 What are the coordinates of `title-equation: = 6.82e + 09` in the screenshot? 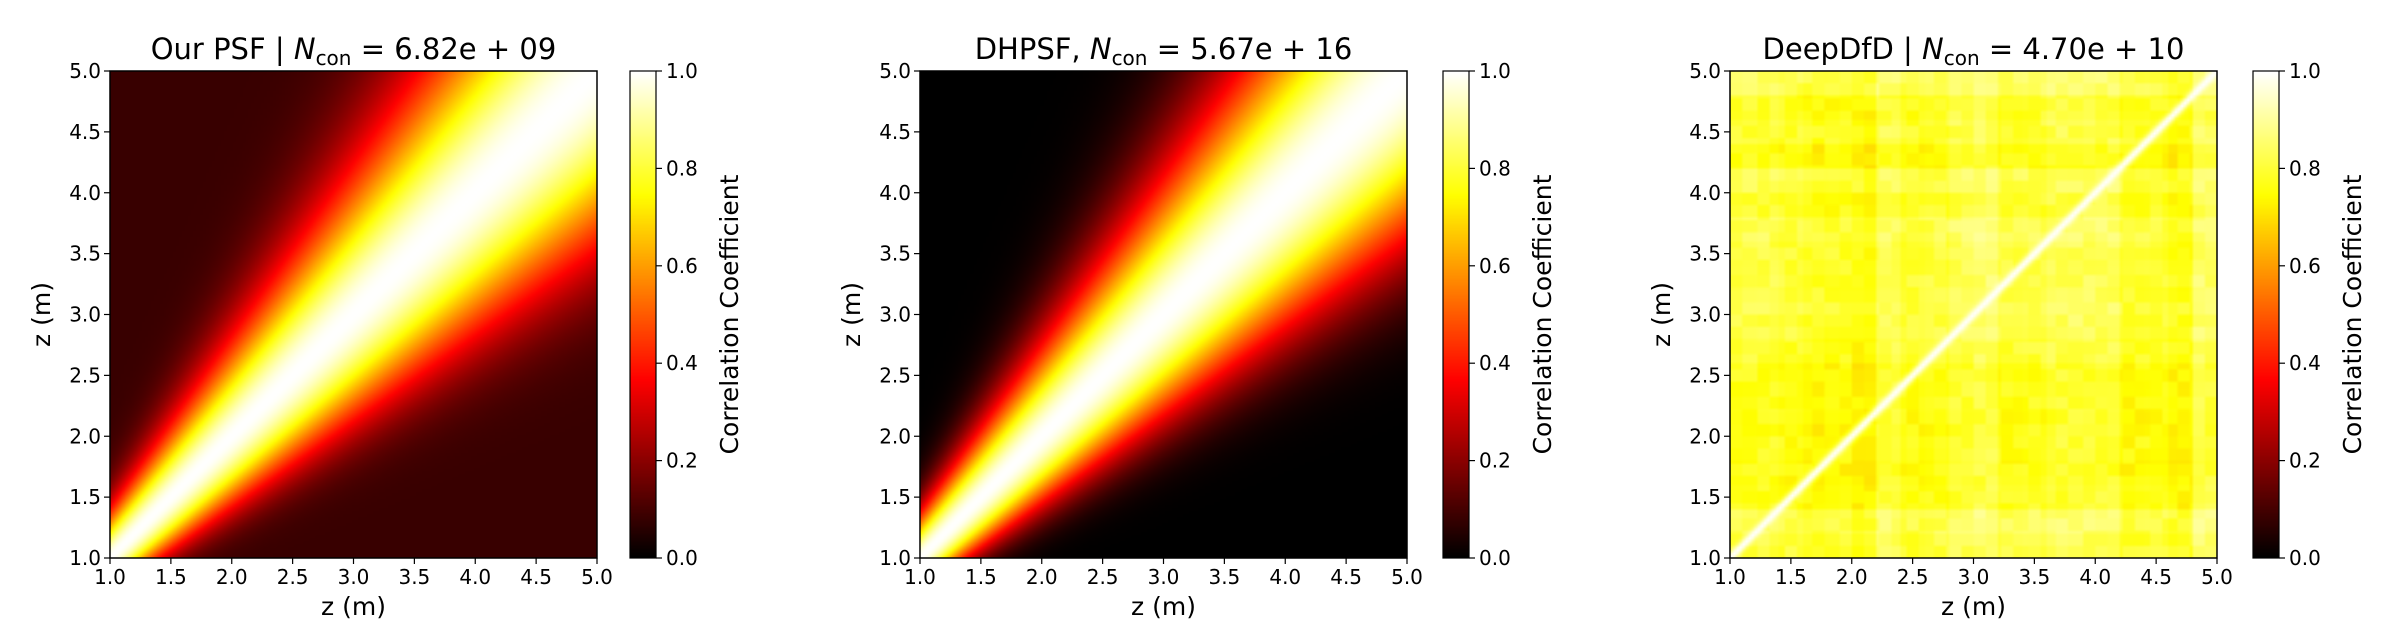 It's located at (453, 49).